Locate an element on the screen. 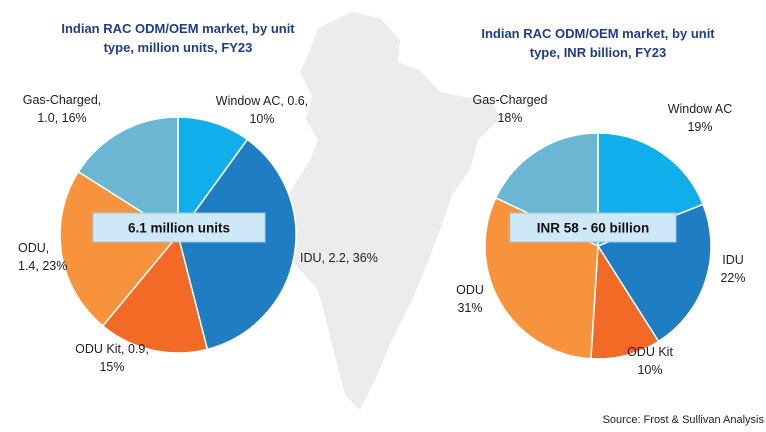 The image size is (766, 432). slice-label: IDU, 2.2, 36% is located at coordinates (339, 258).